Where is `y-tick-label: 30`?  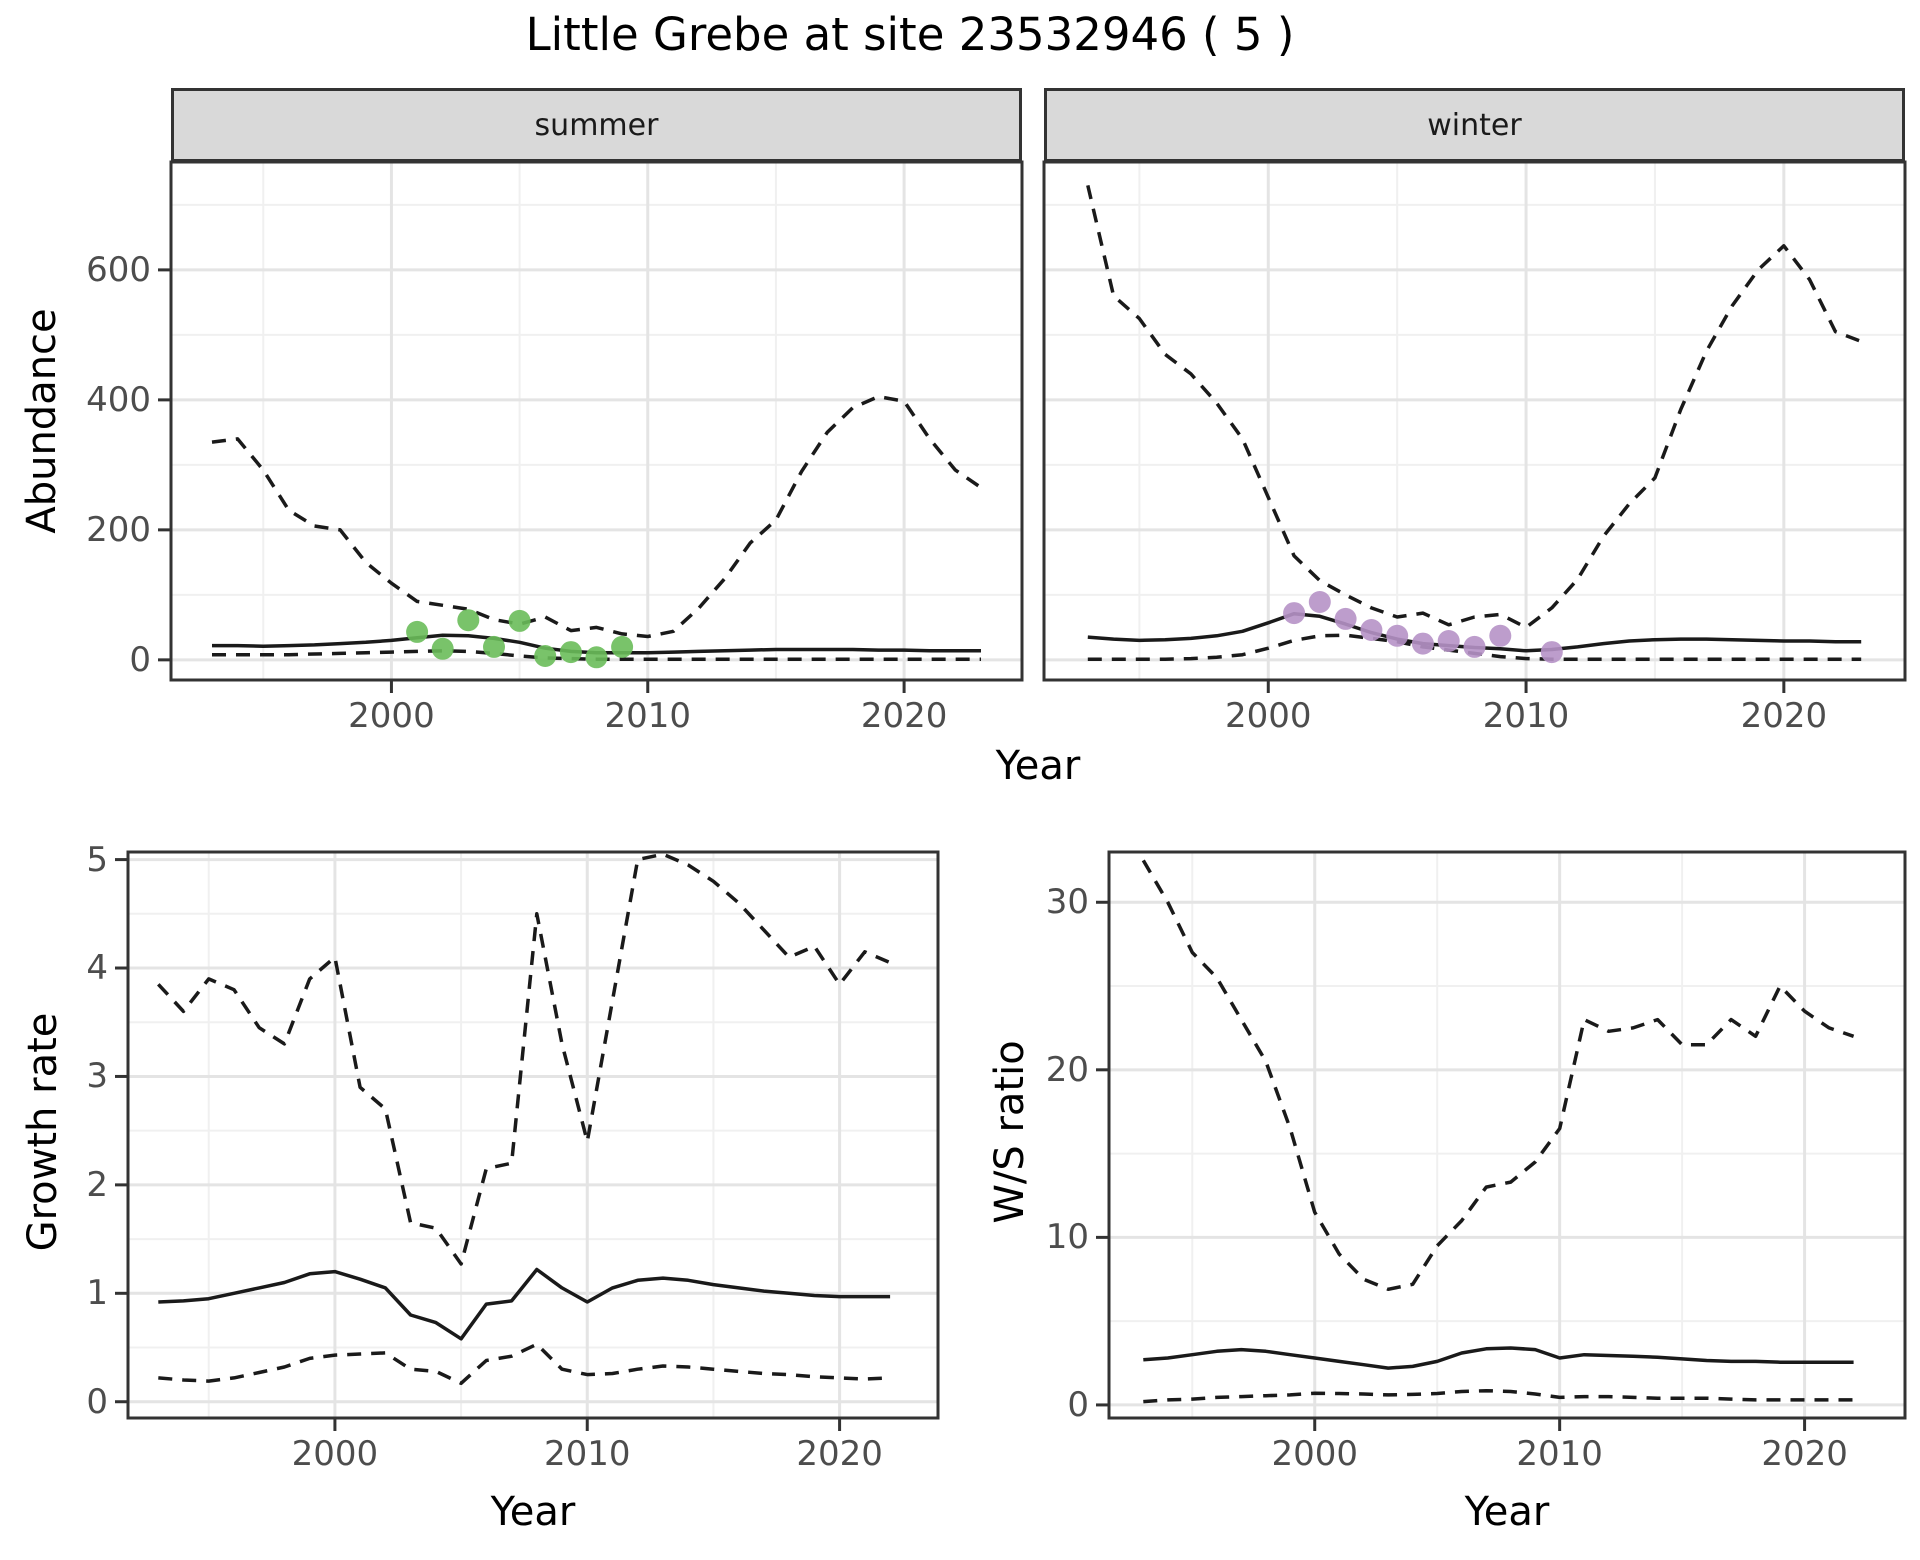
y-tick-label: 30 is located at coordinates (1067, 902).